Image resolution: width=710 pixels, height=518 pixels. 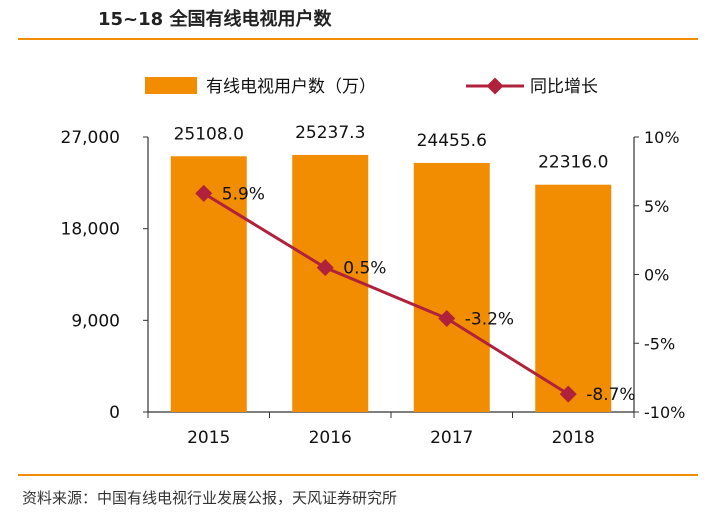 What do you see at coordinates (330, 438) in the screenshot?
I see `x-tick-label: 2016` at bounding box center [330, 438].